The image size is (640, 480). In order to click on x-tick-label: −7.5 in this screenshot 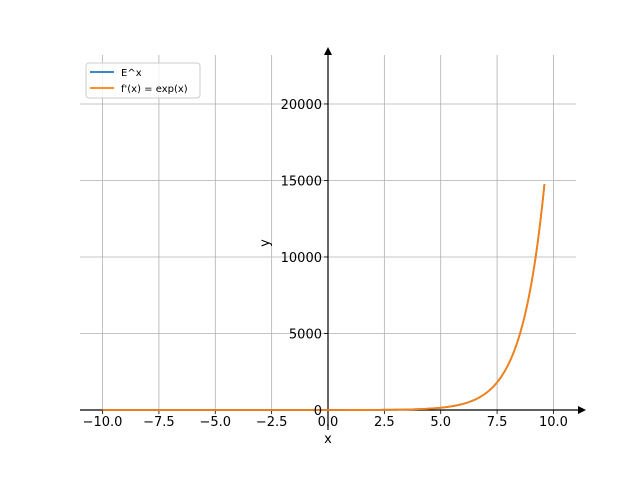, I will do `click(159, 422)`.